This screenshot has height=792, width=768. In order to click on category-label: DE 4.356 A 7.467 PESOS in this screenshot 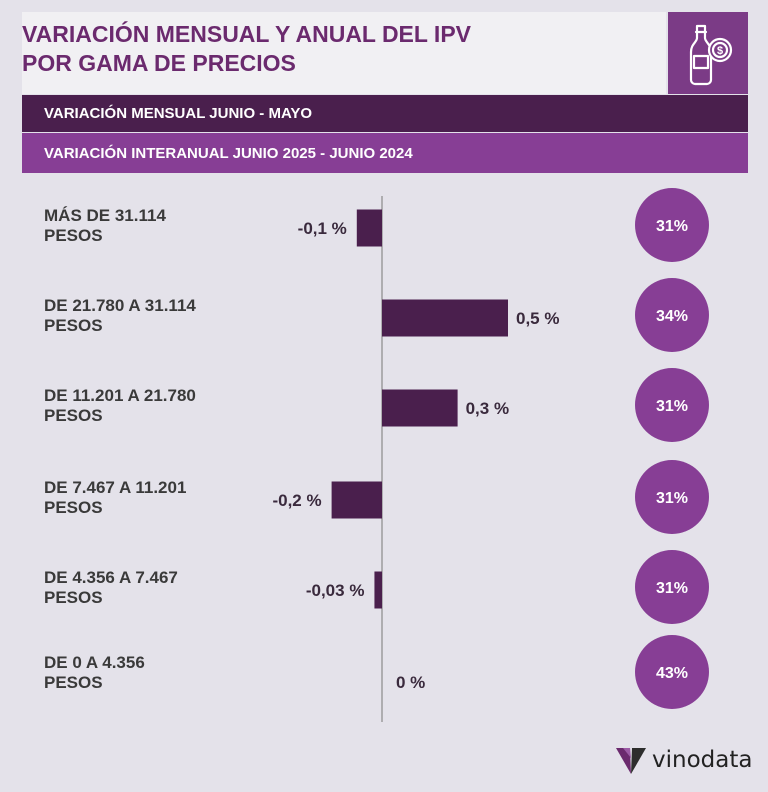, I will do `click(164, 588)`.